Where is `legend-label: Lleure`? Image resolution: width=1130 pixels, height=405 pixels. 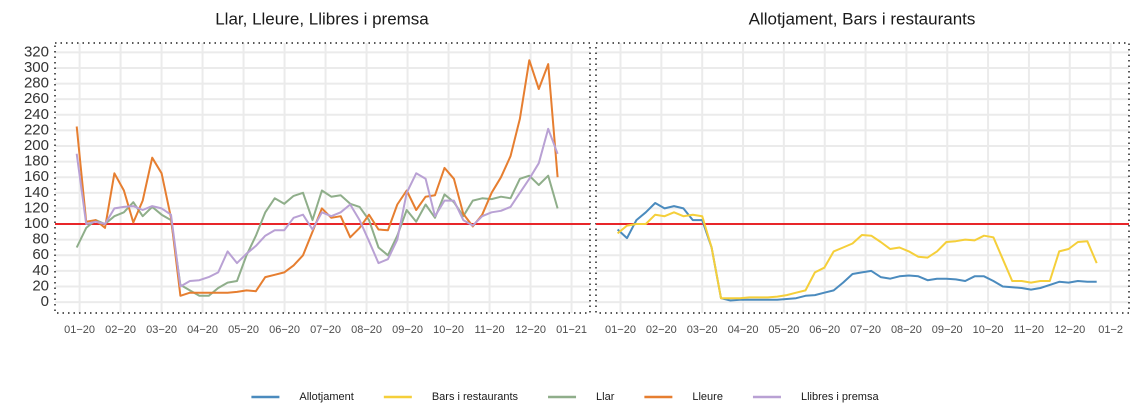
legend-label: Lleure is located at coordinates (707, 397).